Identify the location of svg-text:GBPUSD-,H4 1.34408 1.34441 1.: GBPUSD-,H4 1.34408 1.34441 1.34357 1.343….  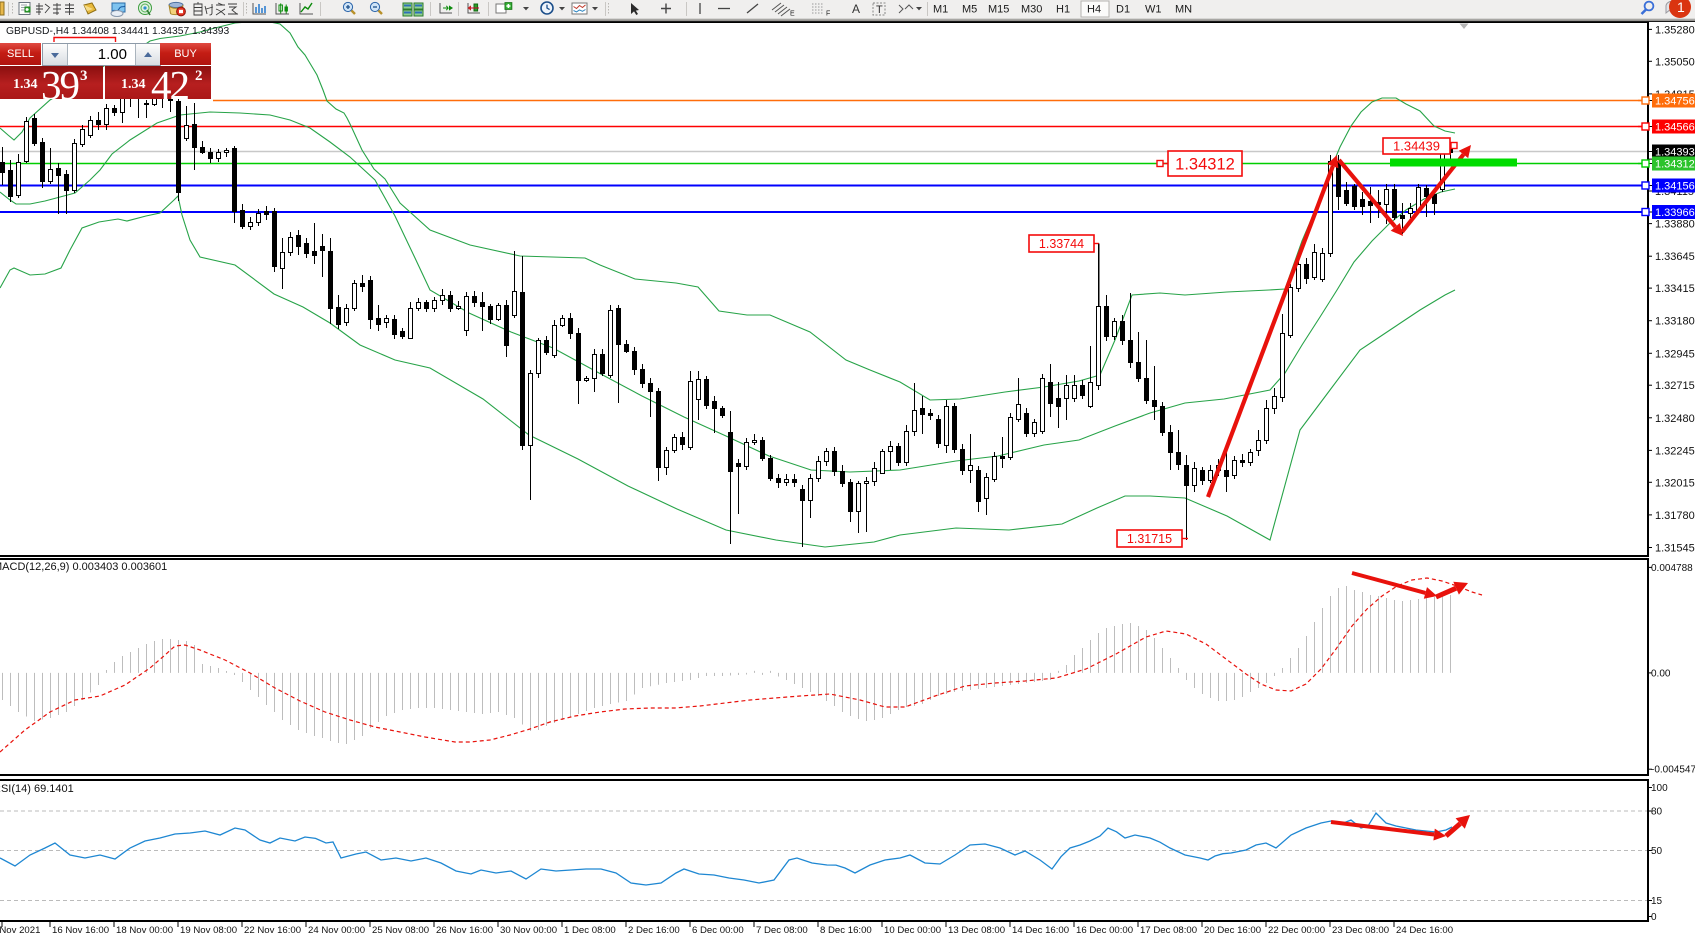
(118, 31).